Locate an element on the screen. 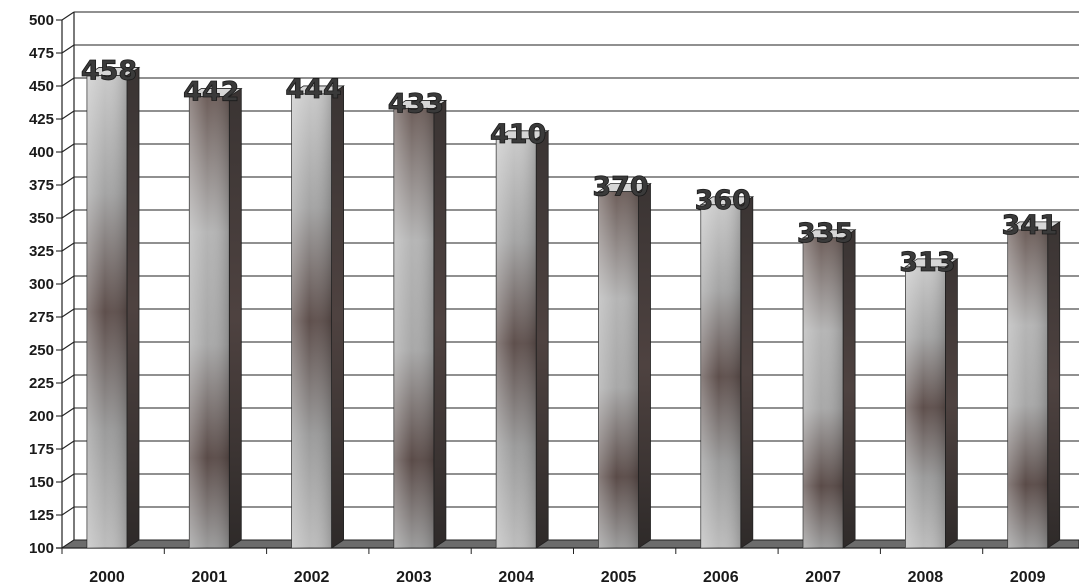 The height and width of the screenshot is (587, 1079). y-tick-label: 225 is located at coordinates (41, 383).